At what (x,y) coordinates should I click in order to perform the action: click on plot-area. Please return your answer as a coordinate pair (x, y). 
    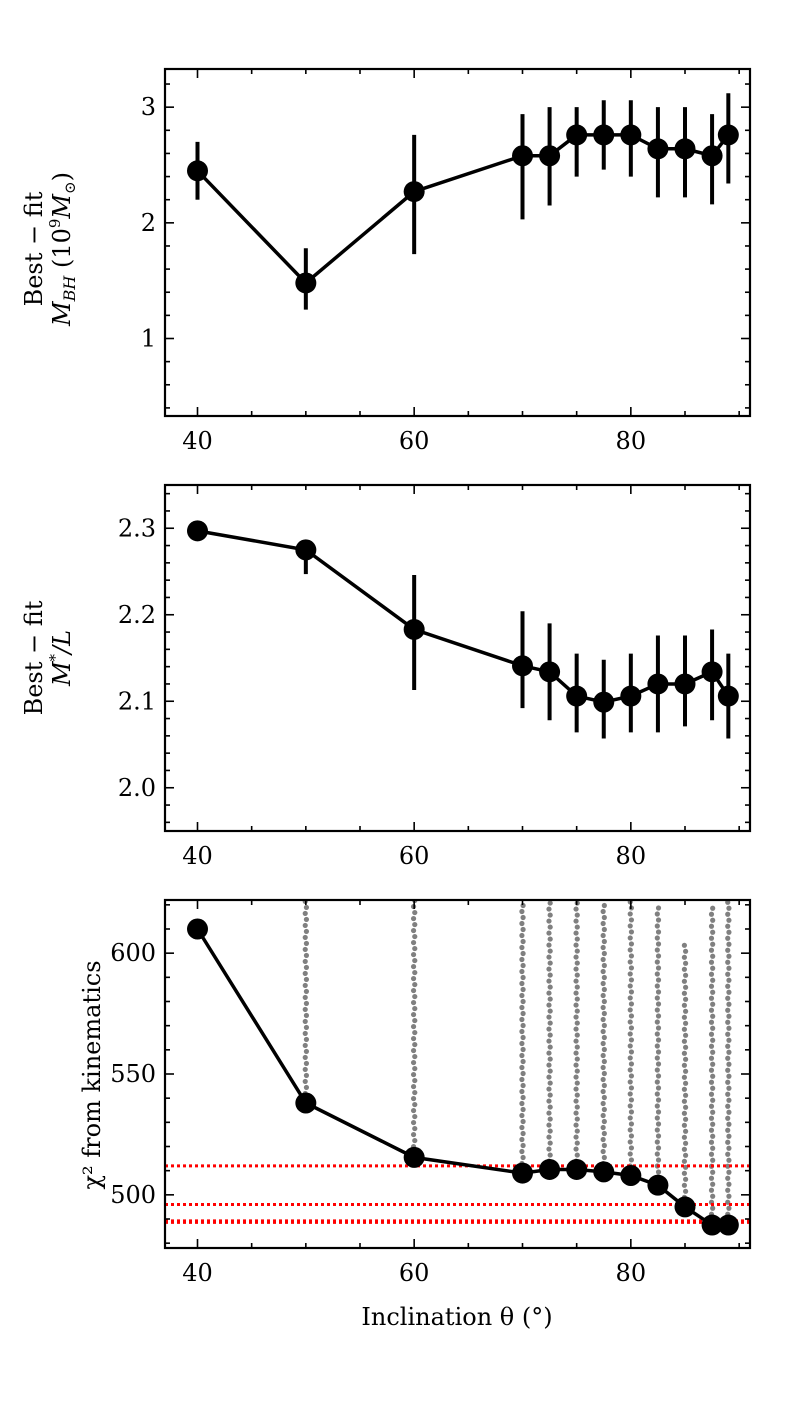
    Looking at the image, I should click on (463, 629).